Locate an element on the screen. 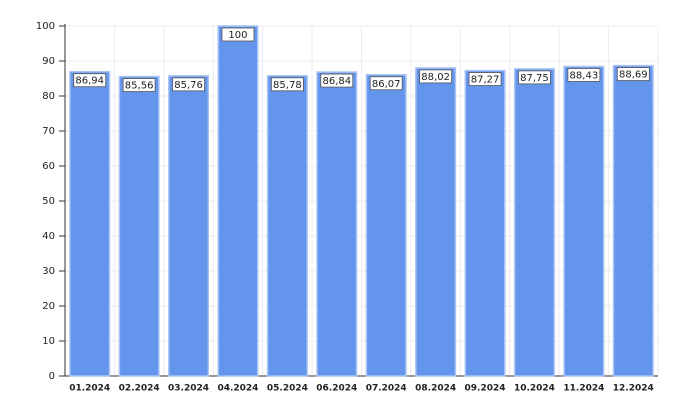 This screenshot has height=400, width=680. value-label: 100 is located at coordinates (237, 35).